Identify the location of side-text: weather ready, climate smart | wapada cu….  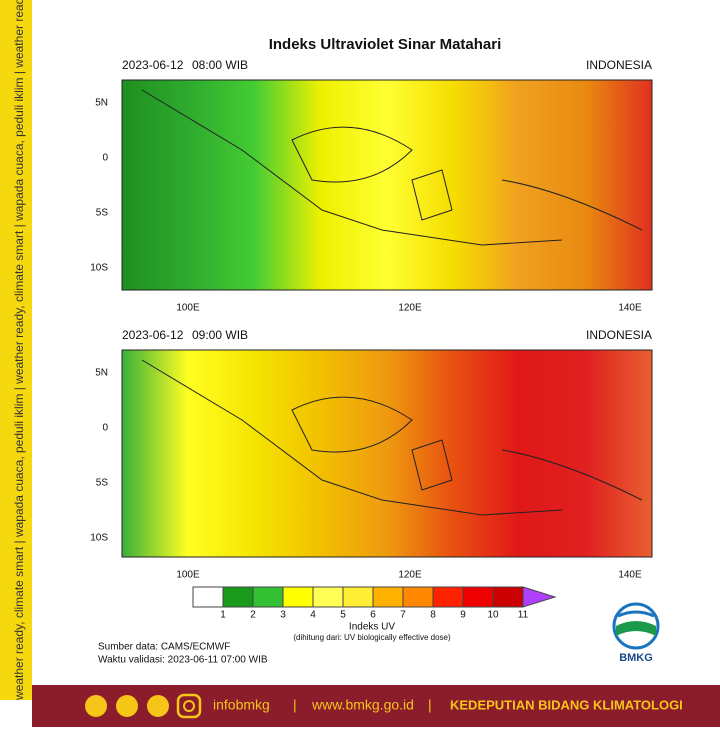
(19, 350).